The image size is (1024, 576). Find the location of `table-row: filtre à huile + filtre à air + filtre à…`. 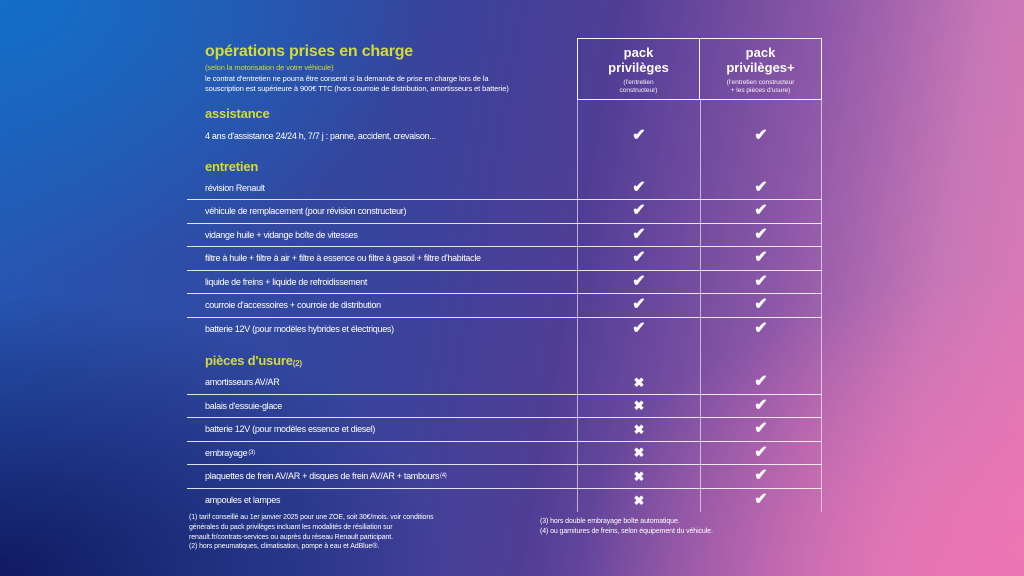

table-row: filtre à huile + filtre à air + filtre à… is located at coordinates (504, 259).